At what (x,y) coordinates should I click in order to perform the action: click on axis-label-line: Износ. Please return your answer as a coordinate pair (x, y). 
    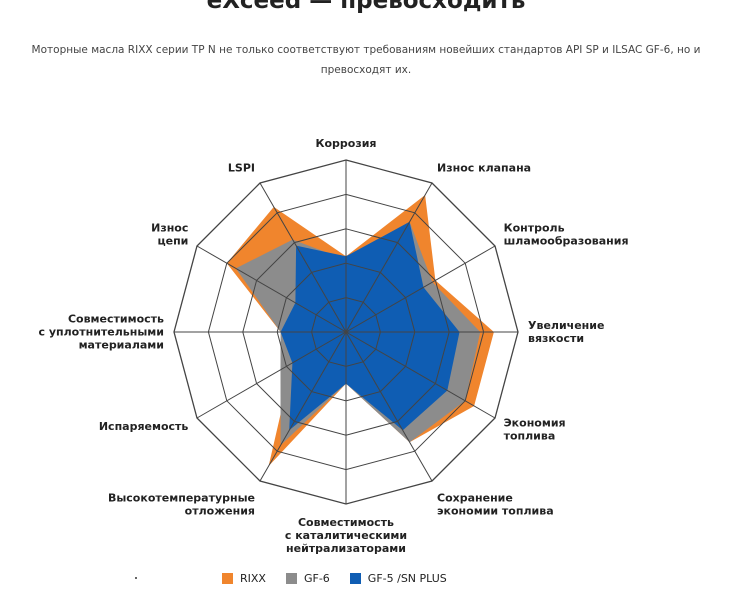
    Looking at the image, I should click on (169, 228).